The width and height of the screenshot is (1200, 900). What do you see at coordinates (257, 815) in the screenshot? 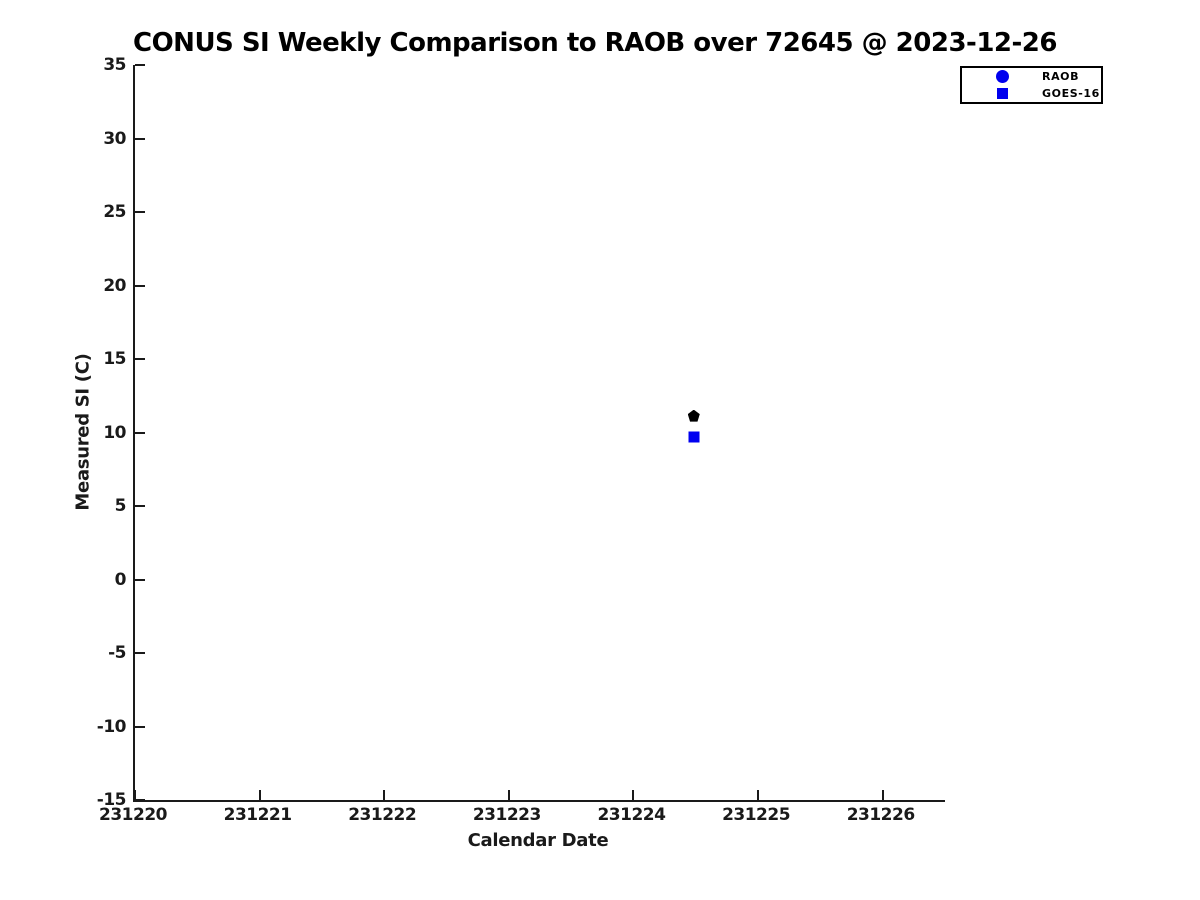
I see `x-tick-label: 231221` at bounding box center [257, 815].